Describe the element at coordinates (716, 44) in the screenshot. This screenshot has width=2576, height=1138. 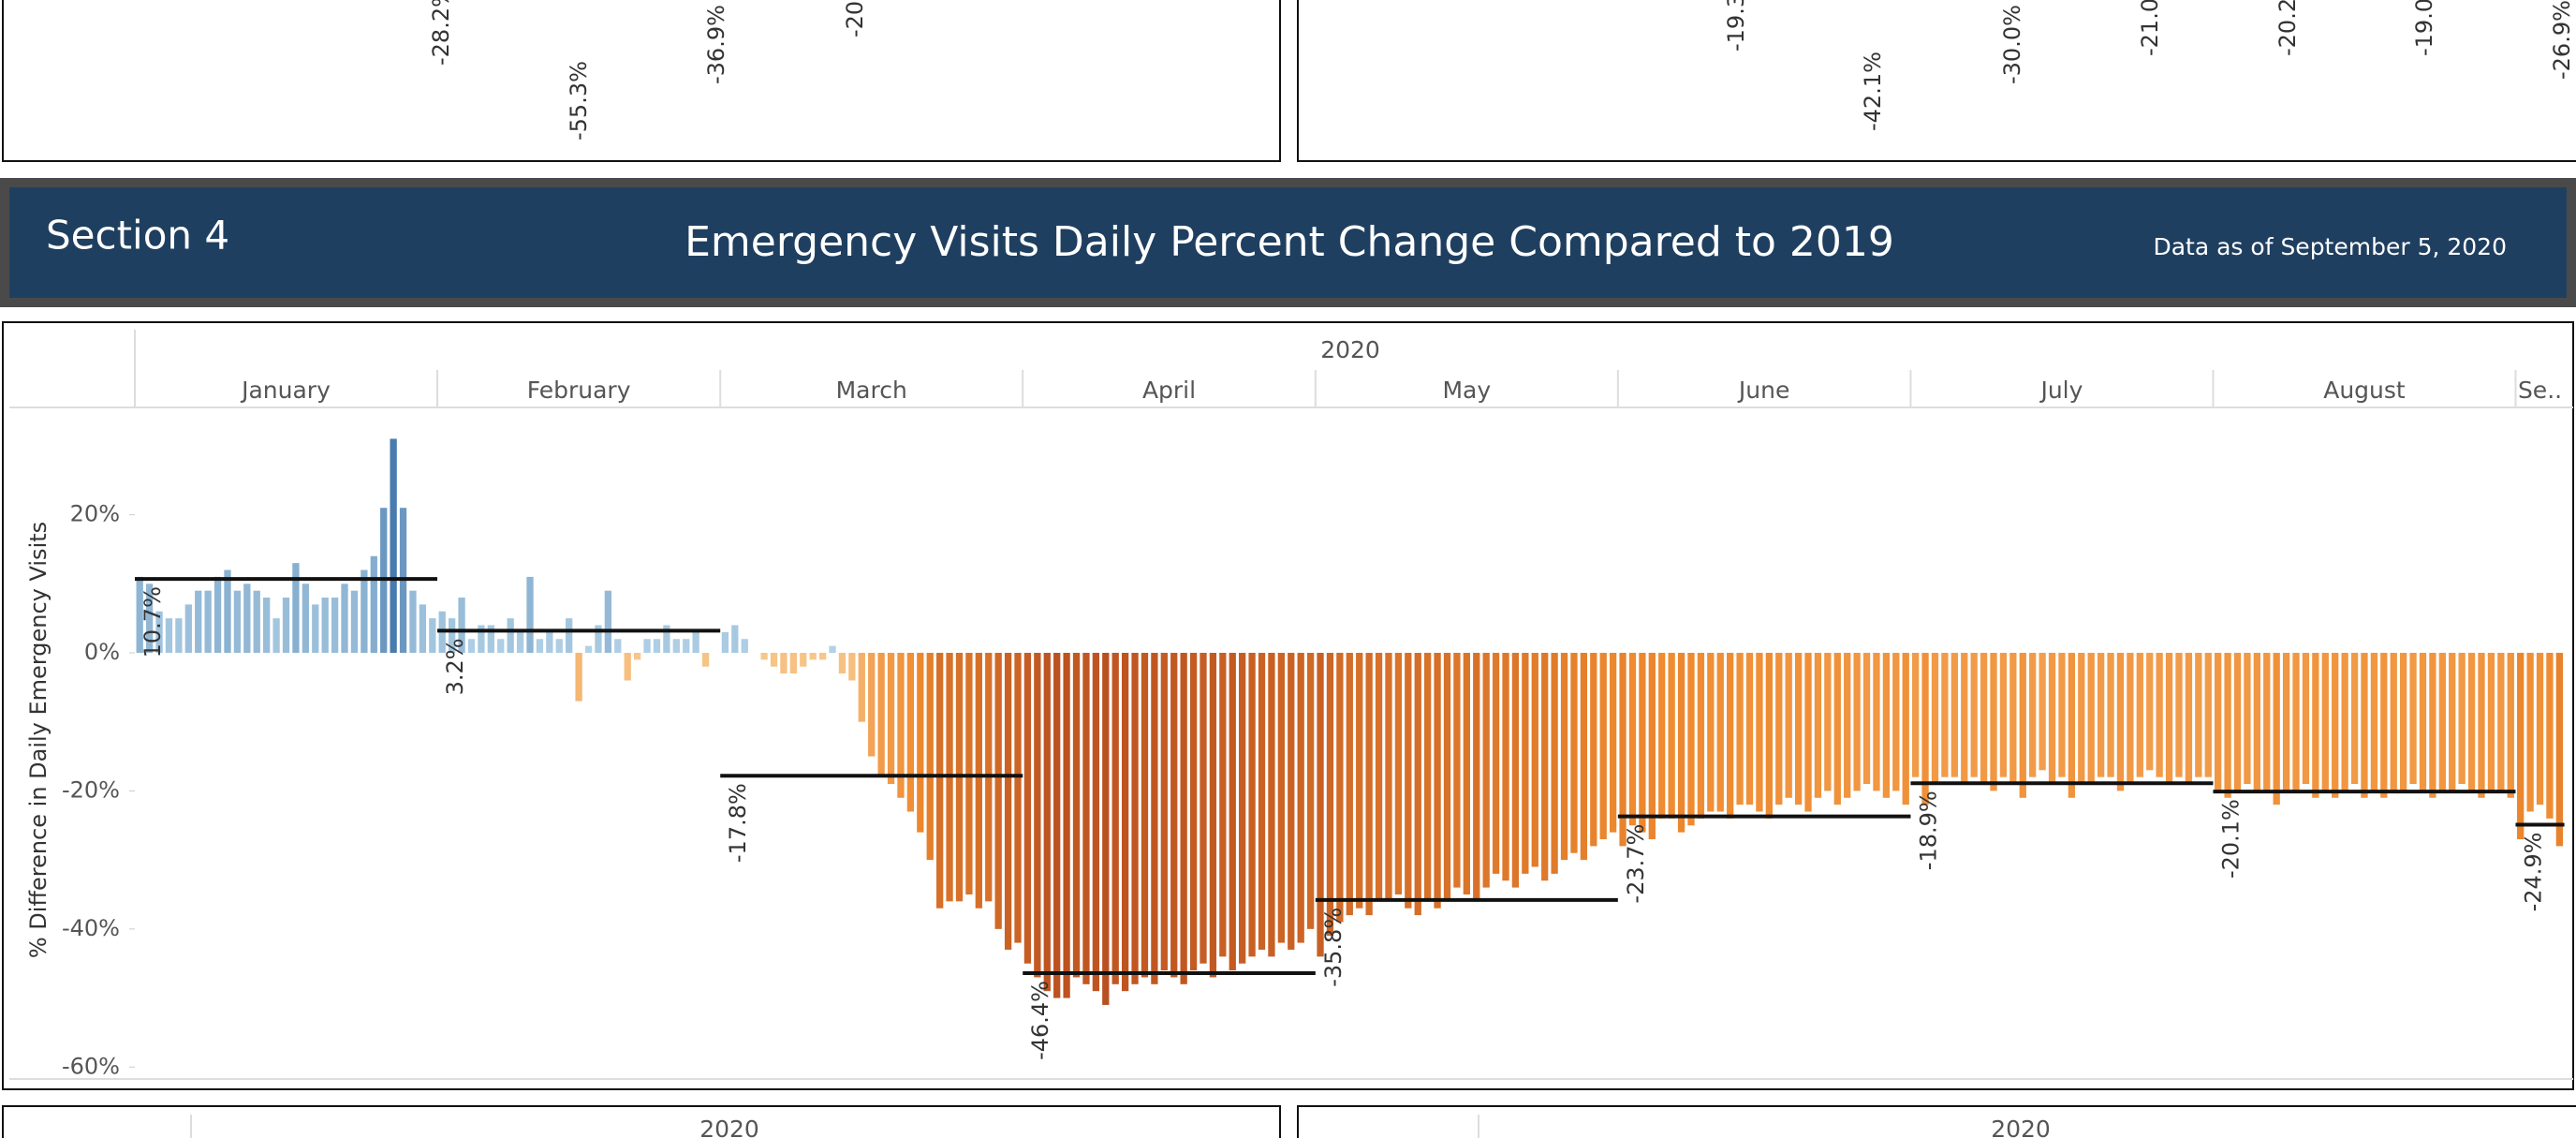
I see `panel-label: -36.9%` at that location.